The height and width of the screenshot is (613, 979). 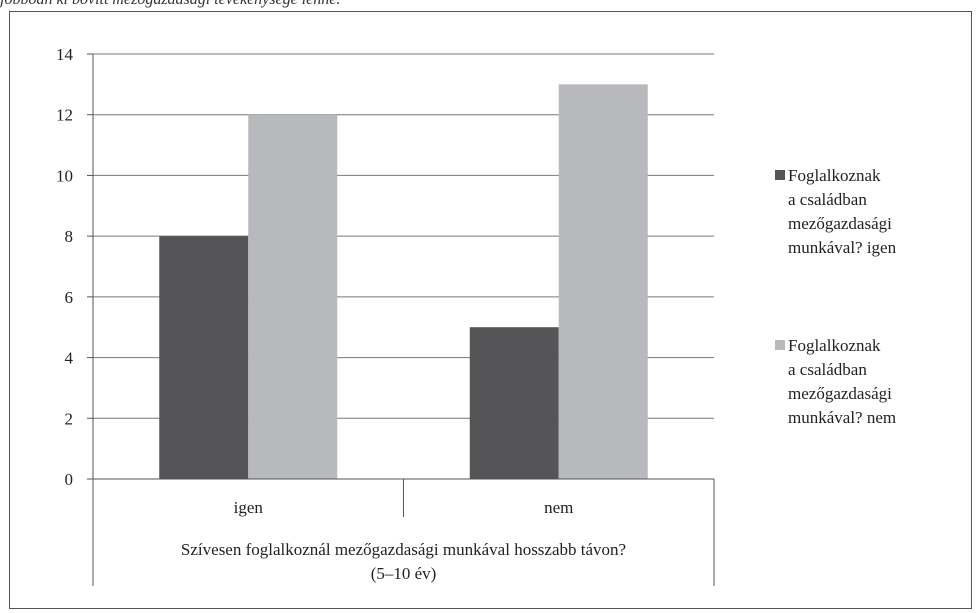 What do you see at coordinates (558, 507) in the screenshot?
I see `x-tick-label: nem` at bounding box center [558, 507].